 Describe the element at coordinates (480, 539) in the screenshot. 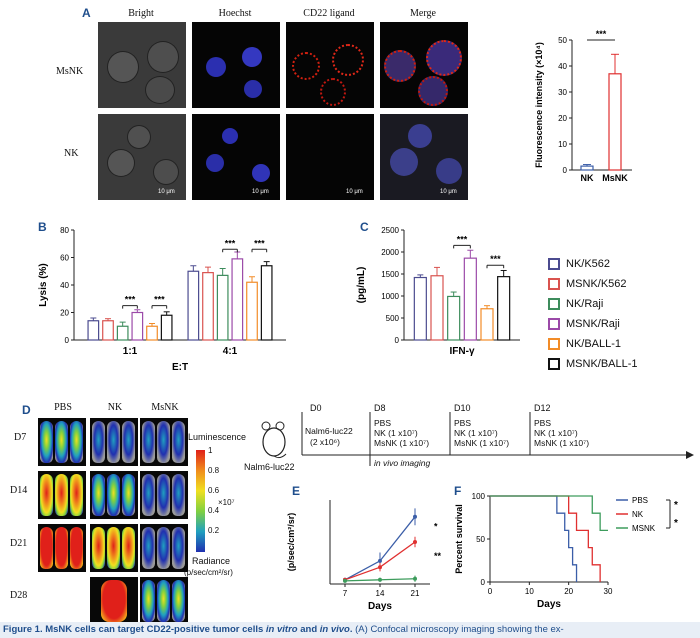

I see `f-ytick-label: 50` at that location.